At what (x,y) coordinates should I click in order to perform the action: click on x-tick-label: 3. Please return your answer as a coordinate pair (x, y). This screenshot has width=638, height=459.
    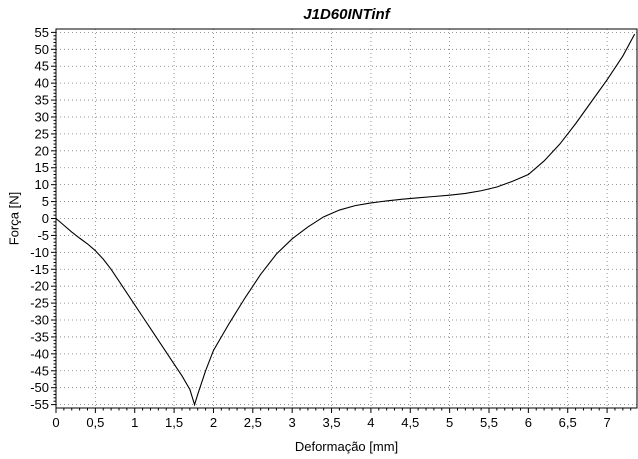
    Looking at the image, I should click on (292, 422).